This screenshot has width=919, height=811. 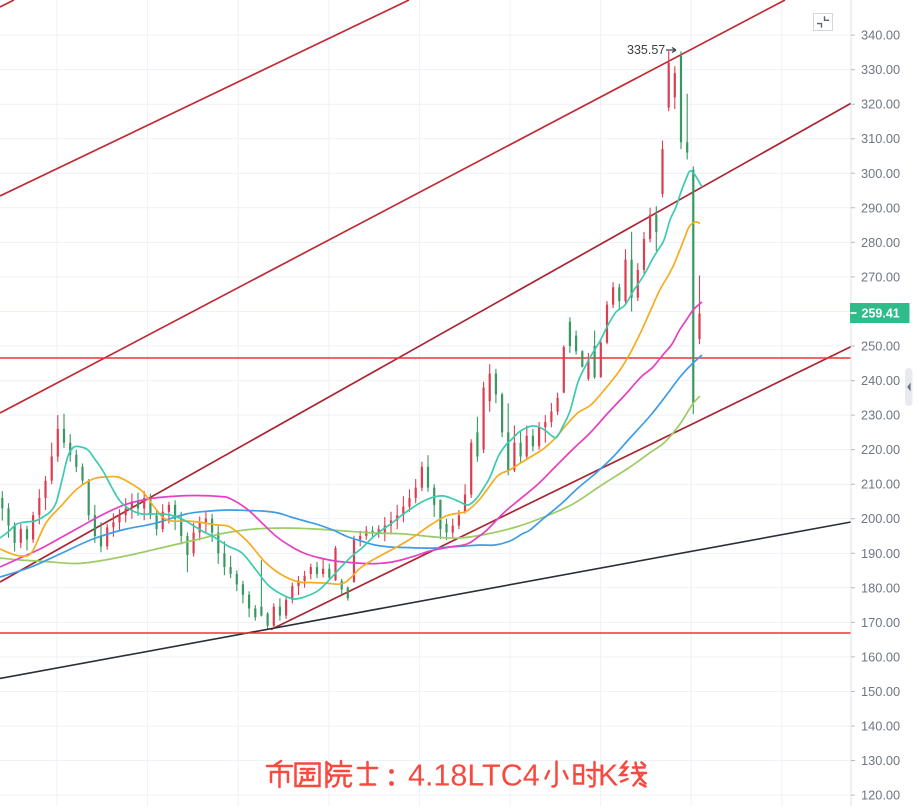 What do you see at coordinates (880, 622) in the screenshot?
I see `svg-text: 170.00` at bounding box center [880, 622].